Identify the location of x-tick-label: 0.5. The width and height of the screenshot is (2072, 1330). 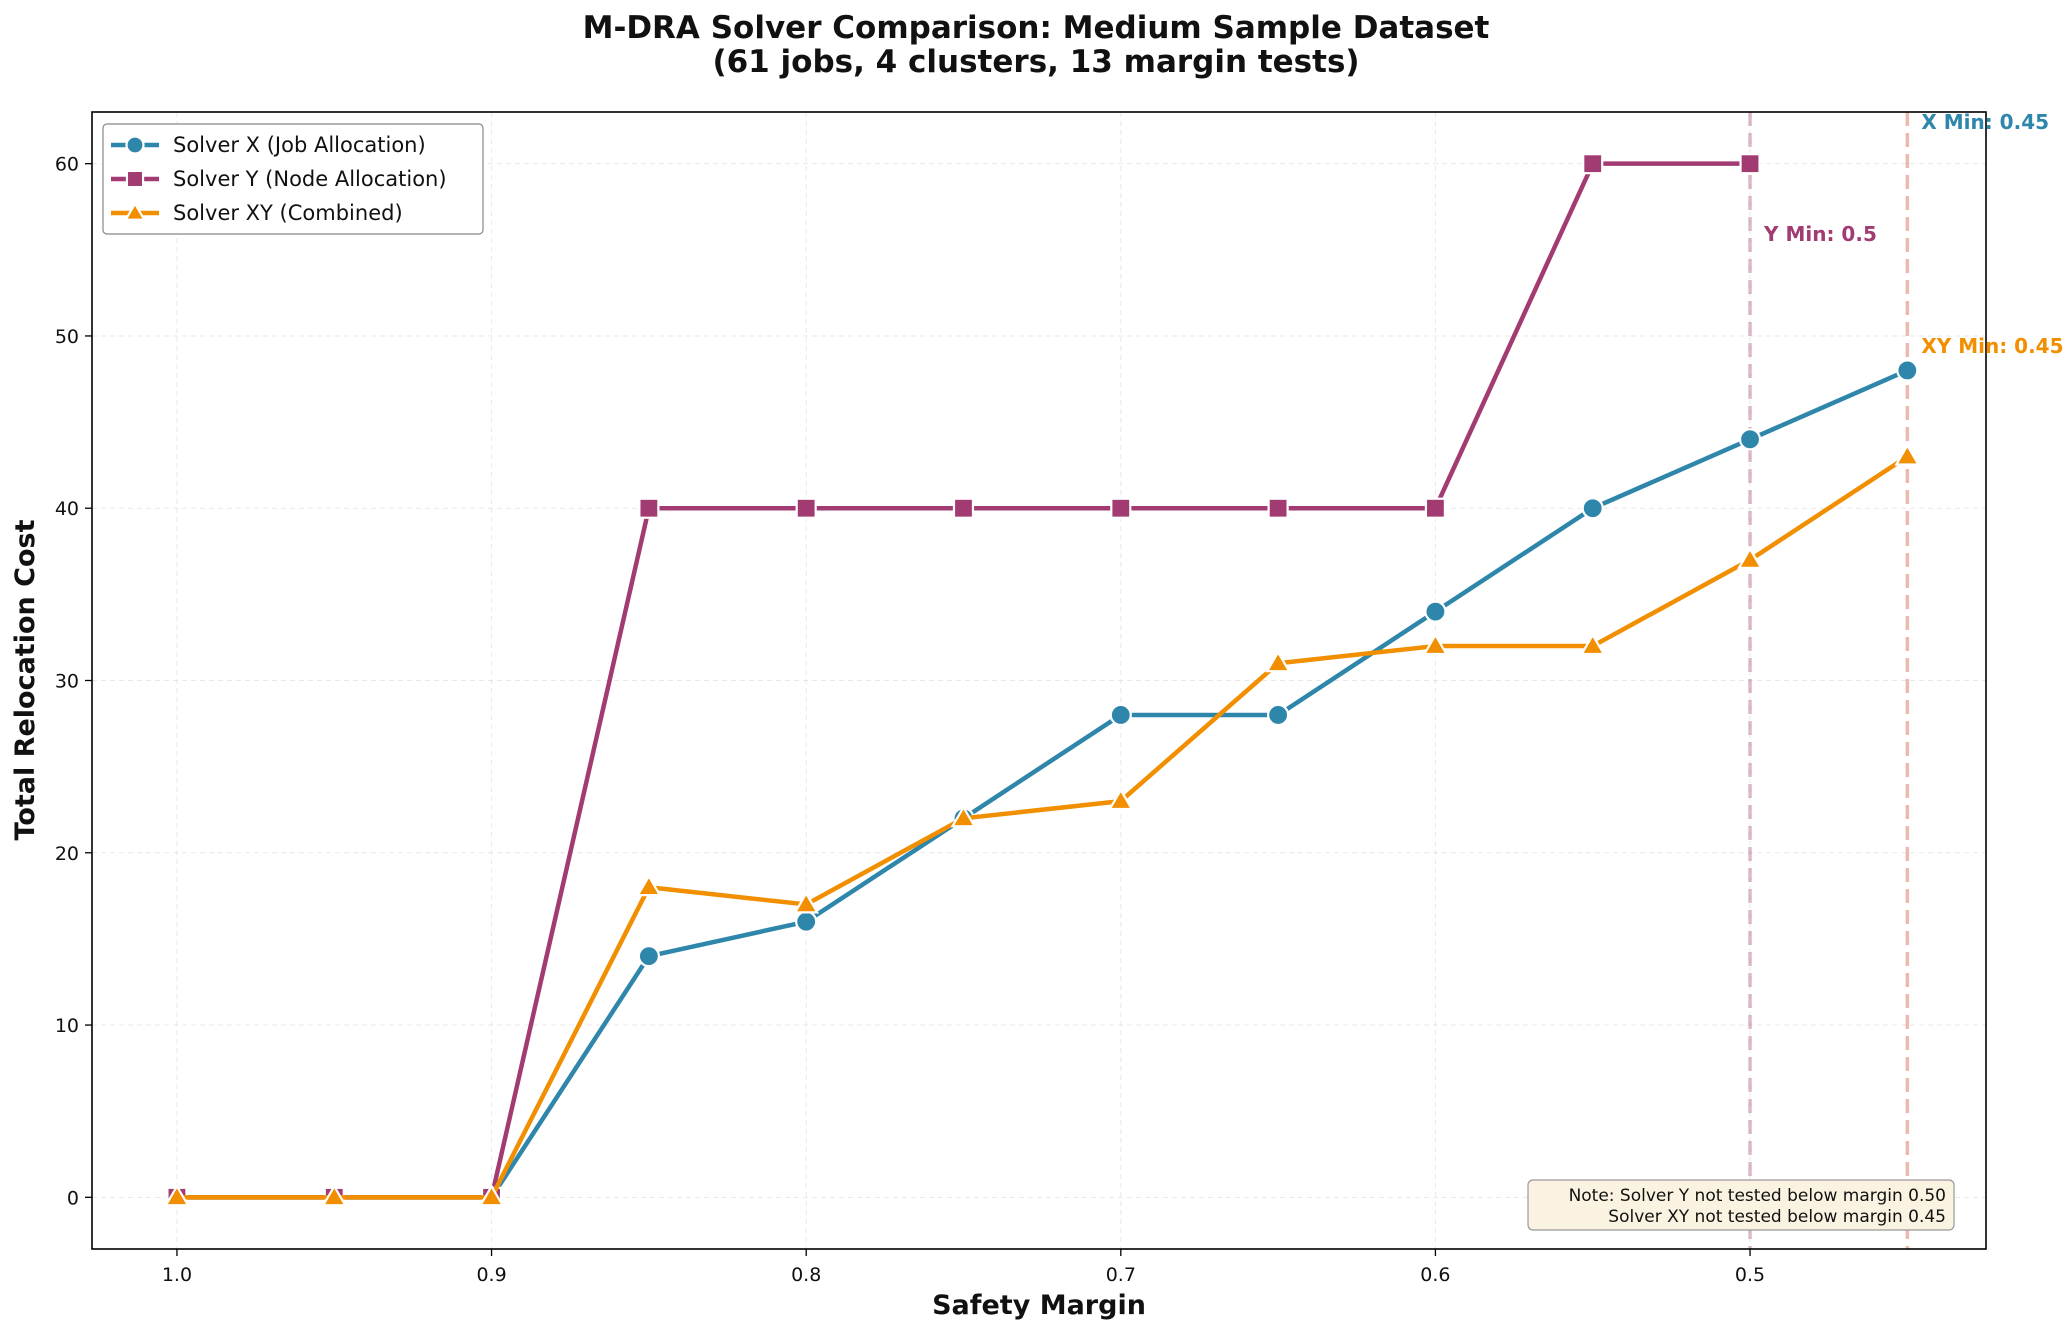
(1750, 1275).